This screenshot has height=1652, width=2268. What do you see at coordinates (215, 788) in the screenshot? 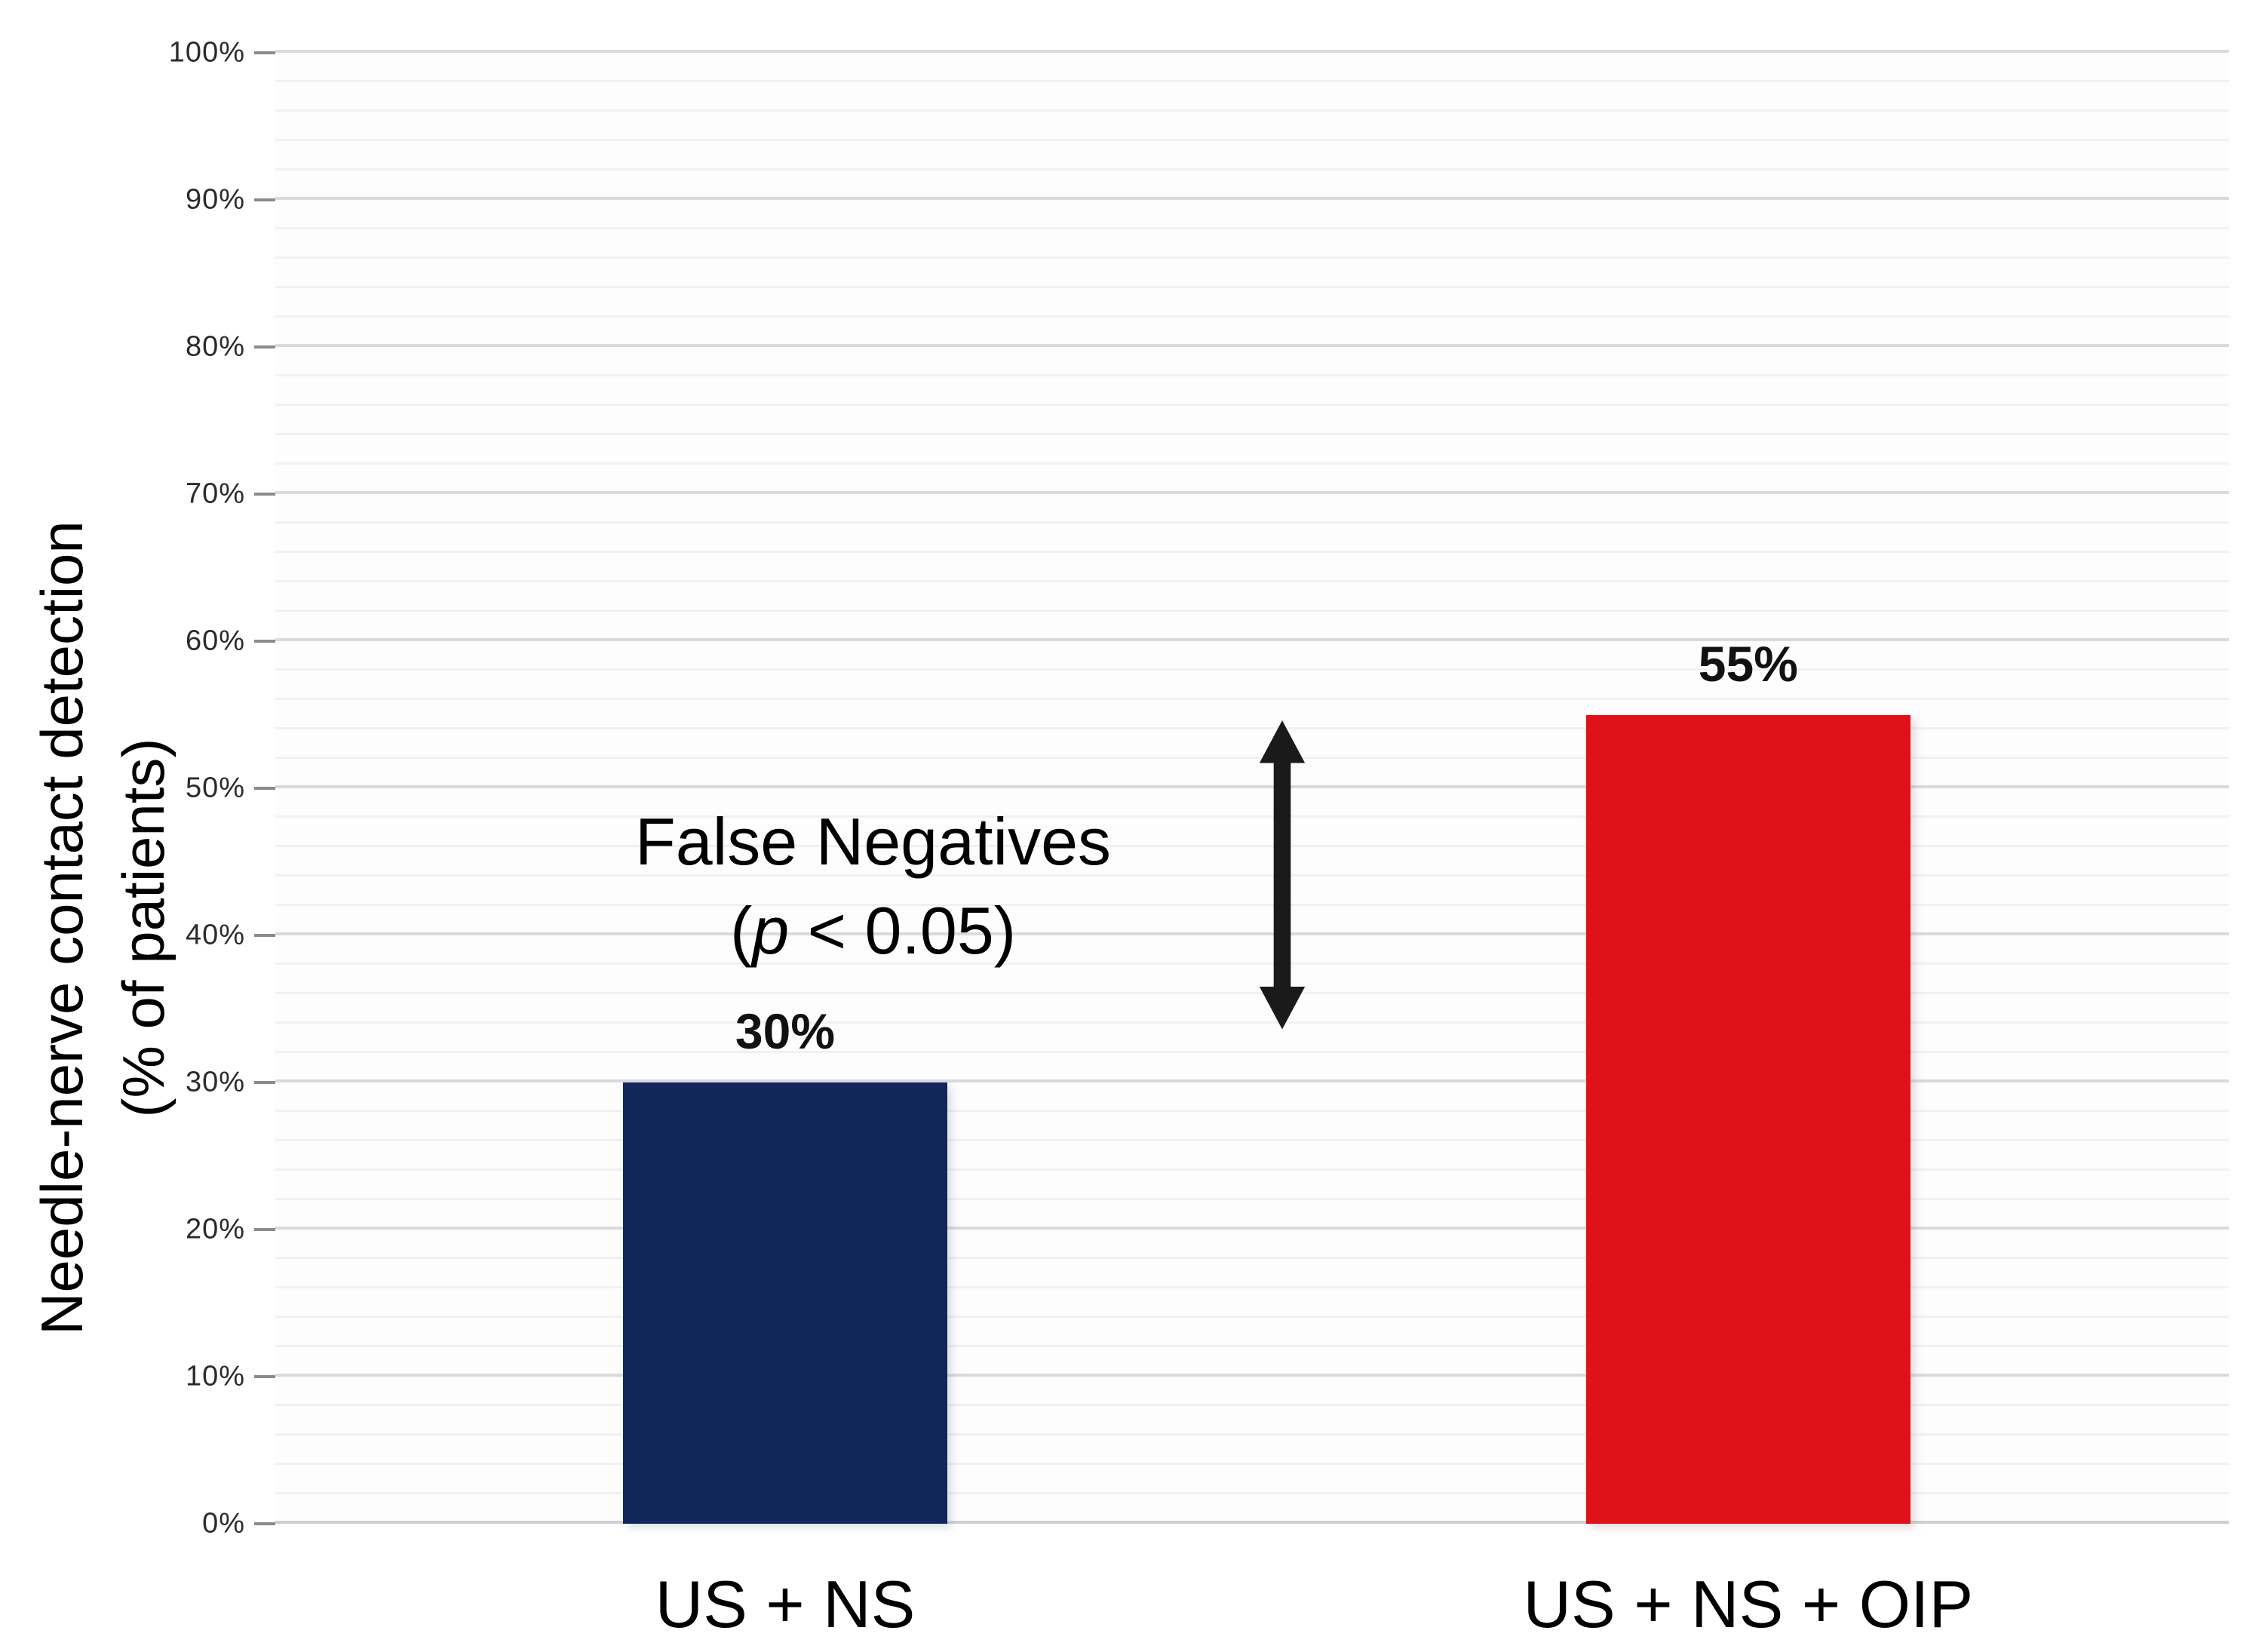
I see `y-tick-label: 50%` at bounding box center [215, 788].